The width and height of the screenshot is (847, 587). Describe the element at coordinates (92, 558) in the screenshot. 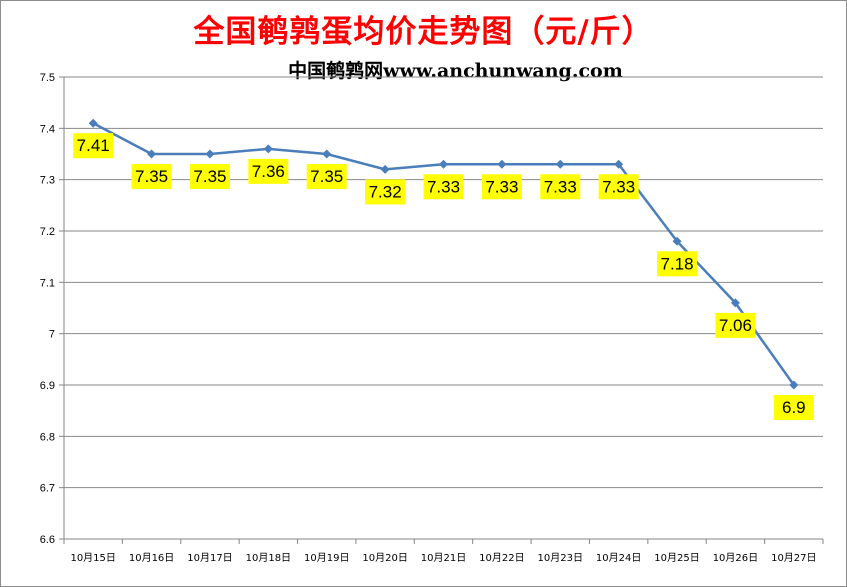

I see `xtick-label: 10月15日` at that location.